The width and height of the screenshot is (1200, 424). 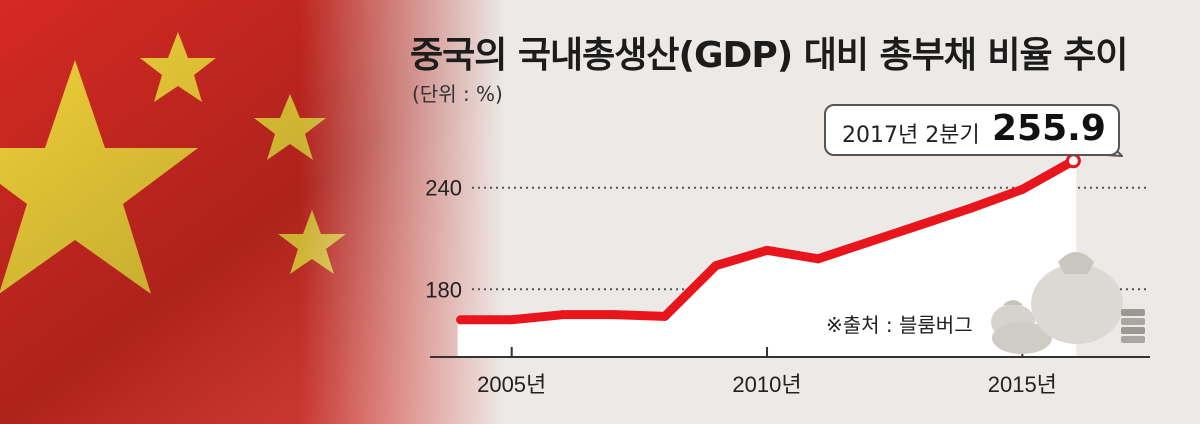 I want to click on callout-label: 2017년 2분기, so click(x=911, y=135).